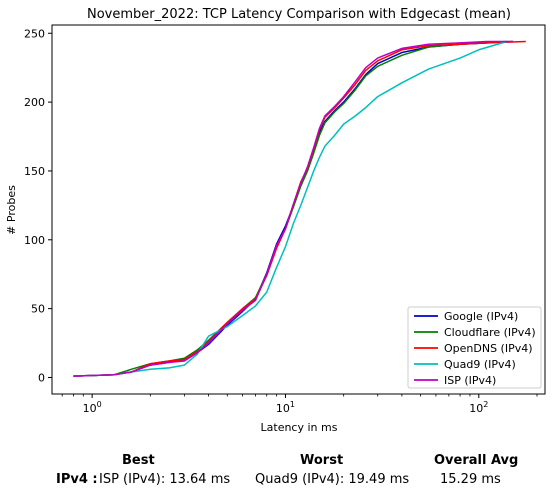 The height and width of the screenshot is (494, 555). What do you see at coordinates (299, 404) in the screenshot?
I see `x-axis: 10⁰ 10¹ 10²` at bounding box center [299, 404].